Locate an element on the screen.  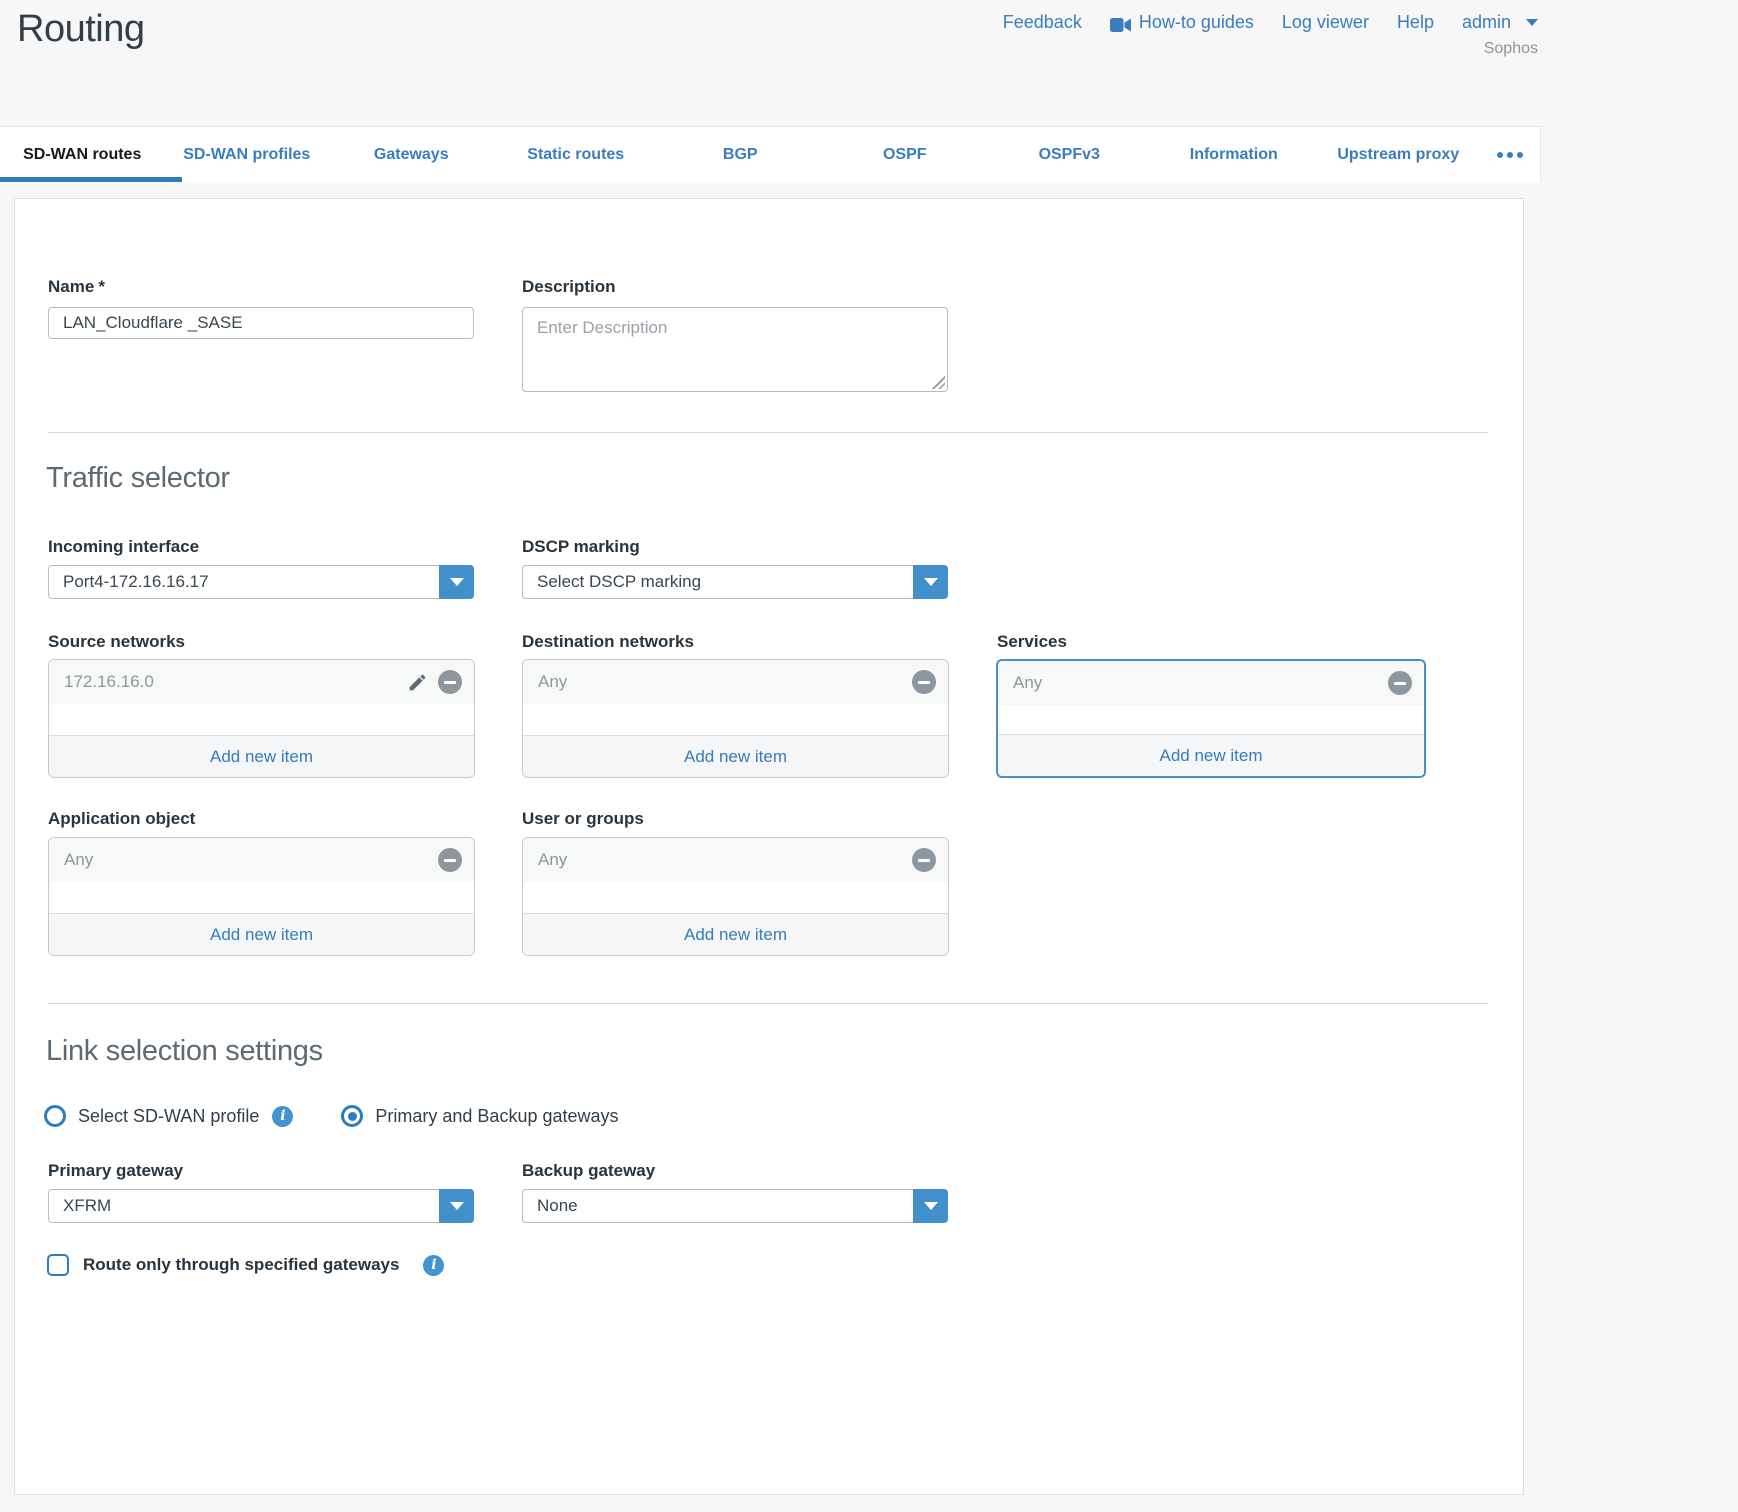
dscp-marking-dropdown: Select DSCP marking is located at coordinates (735, 582).